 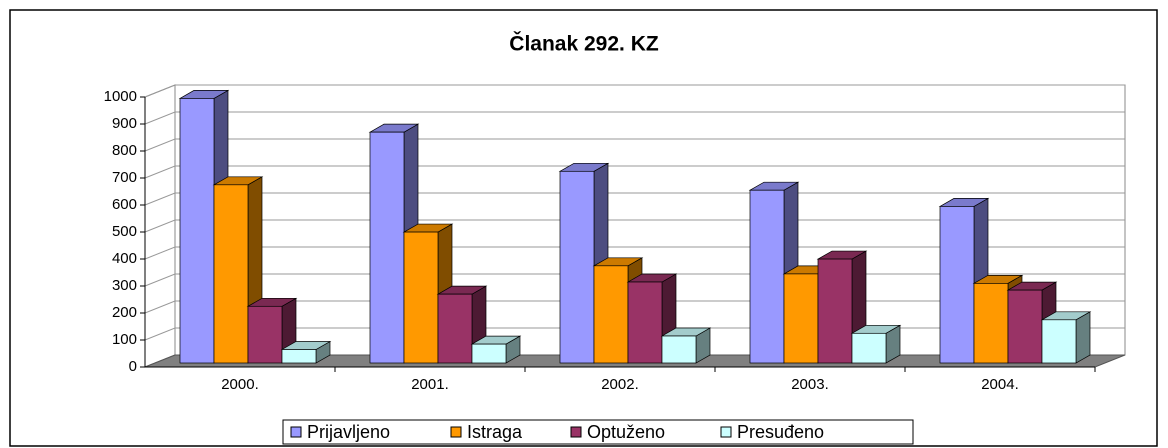 I want to click on y-tick-label: 1000, so click(x=120, y=96).